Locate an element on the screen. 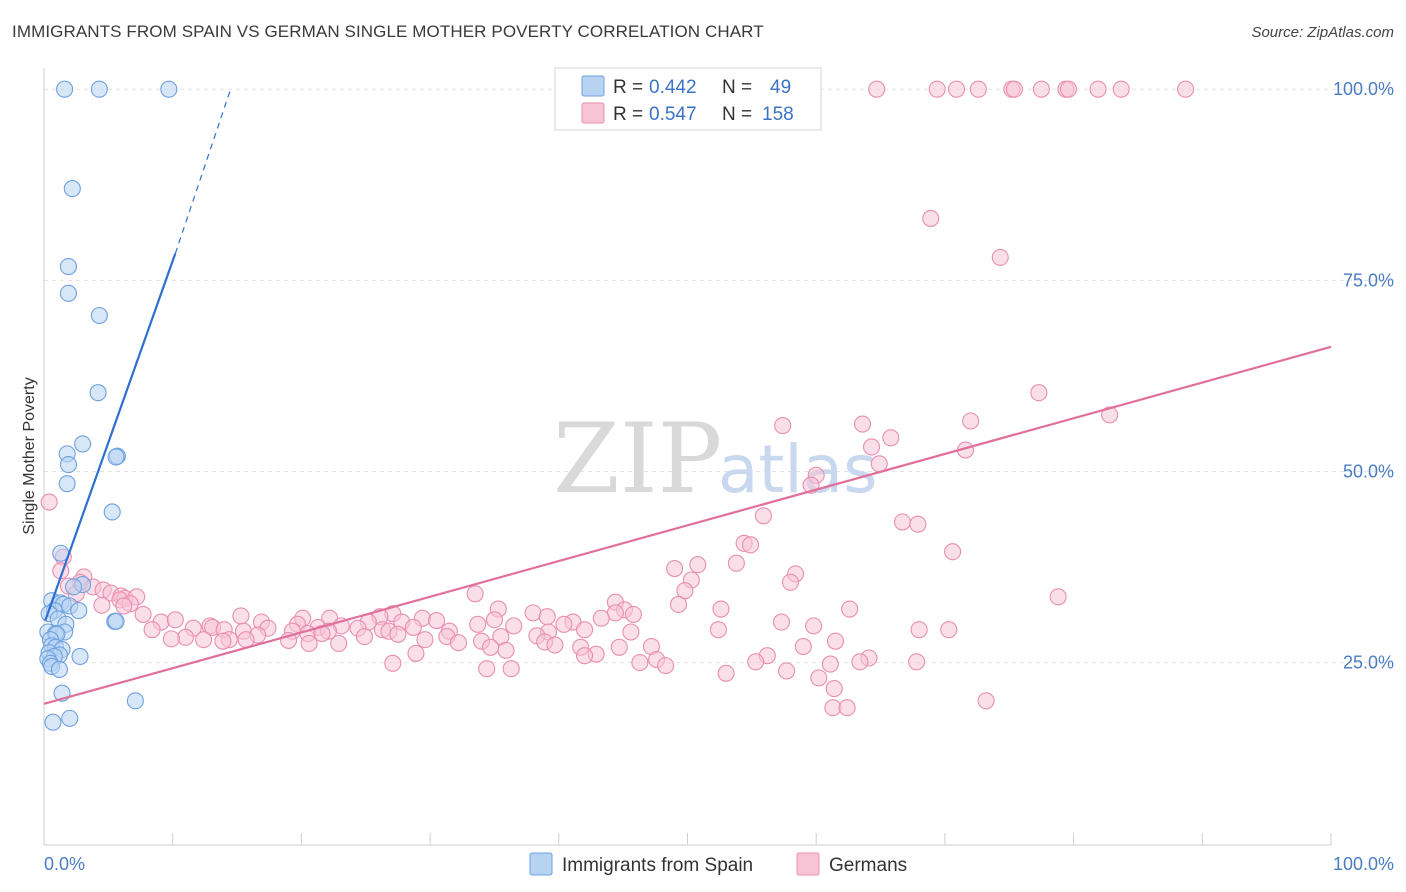 This screenshot has width=1406, height=892. y-tick-label-75: 75.0% is located at coordinates (1368, 280).